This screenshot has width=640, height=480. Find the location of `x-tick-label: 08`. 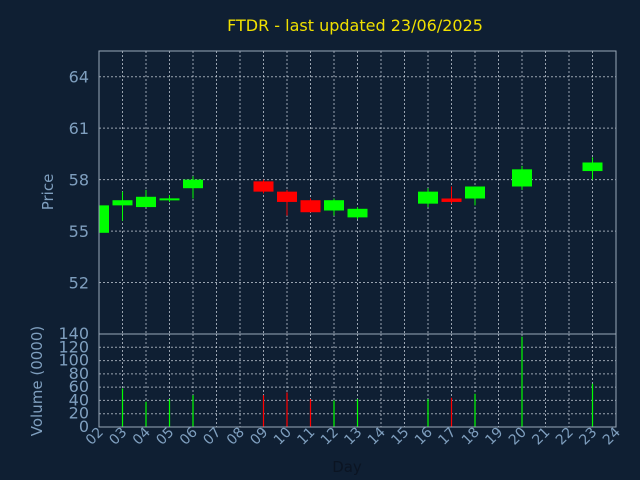

x-tick-label: 08 is located at coordinates (236, 437).